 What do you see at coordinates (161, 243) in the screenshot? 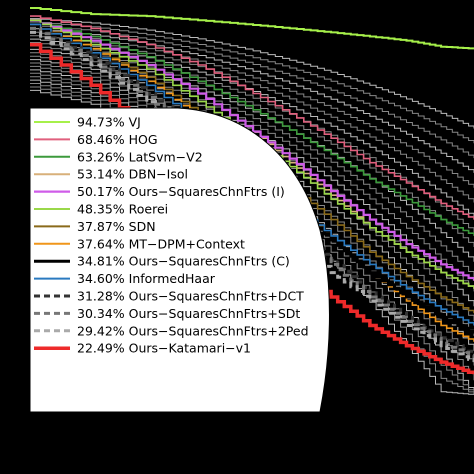
I see `legend-label-8: 37.64% MT−DPM+Context` at bounding box center [161, 243].